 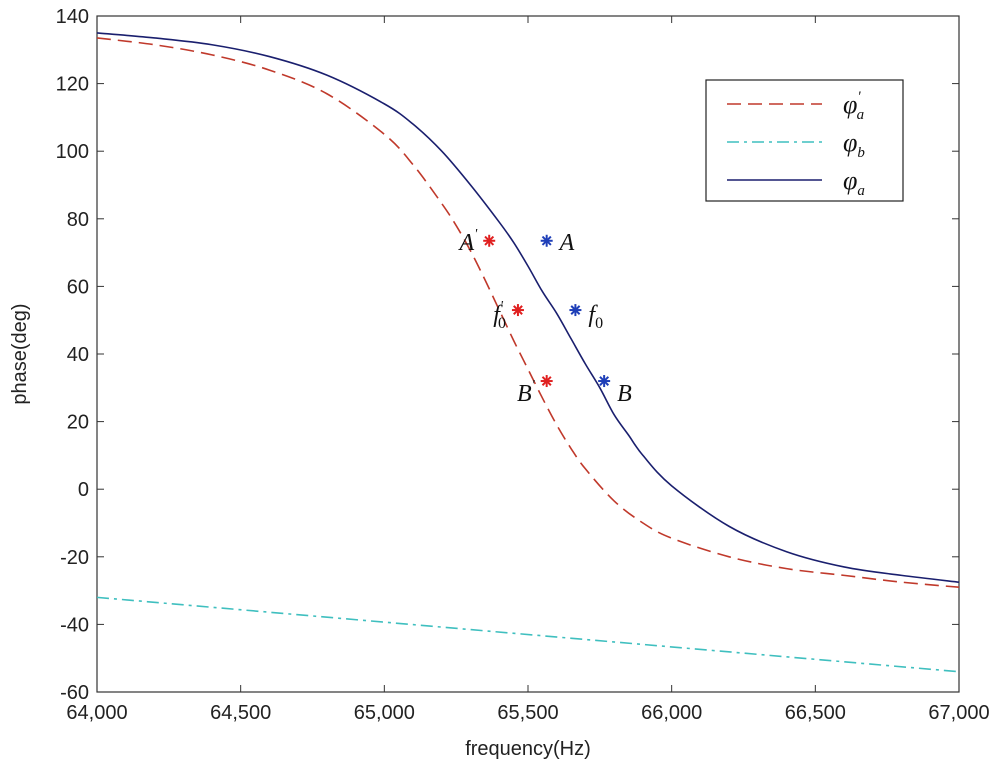 I want to click on x-tick-label: 64,500, so click(x=240, y=713).